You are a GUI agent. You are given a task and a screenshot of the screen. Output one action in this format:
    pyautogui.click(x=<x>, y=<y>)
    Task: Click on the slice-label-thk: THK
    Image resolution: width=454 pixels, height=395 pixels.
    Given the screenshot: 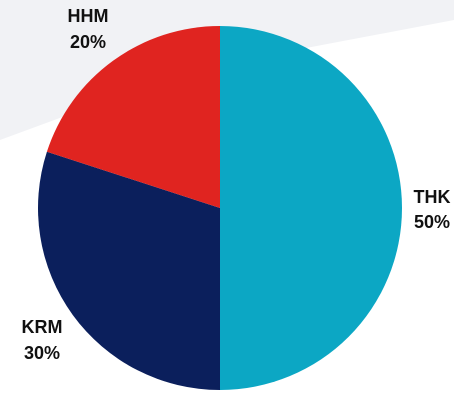 What is the action you would take?
    pyautogui.click(x=432, y=197)
    